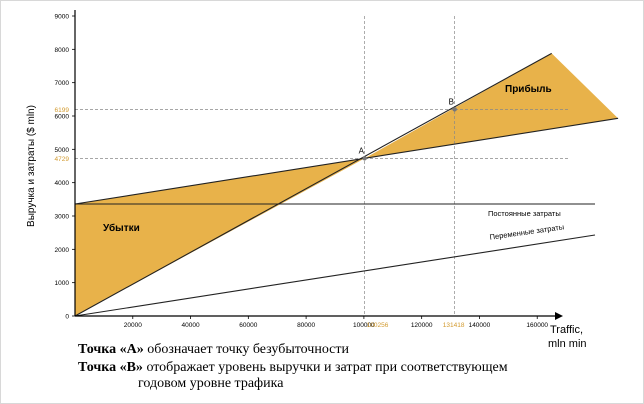  What do you see at coordinates (248, 325) in the screenshot?
I see `x-tick-label-2: 60000` at bounding box center [248, 325].